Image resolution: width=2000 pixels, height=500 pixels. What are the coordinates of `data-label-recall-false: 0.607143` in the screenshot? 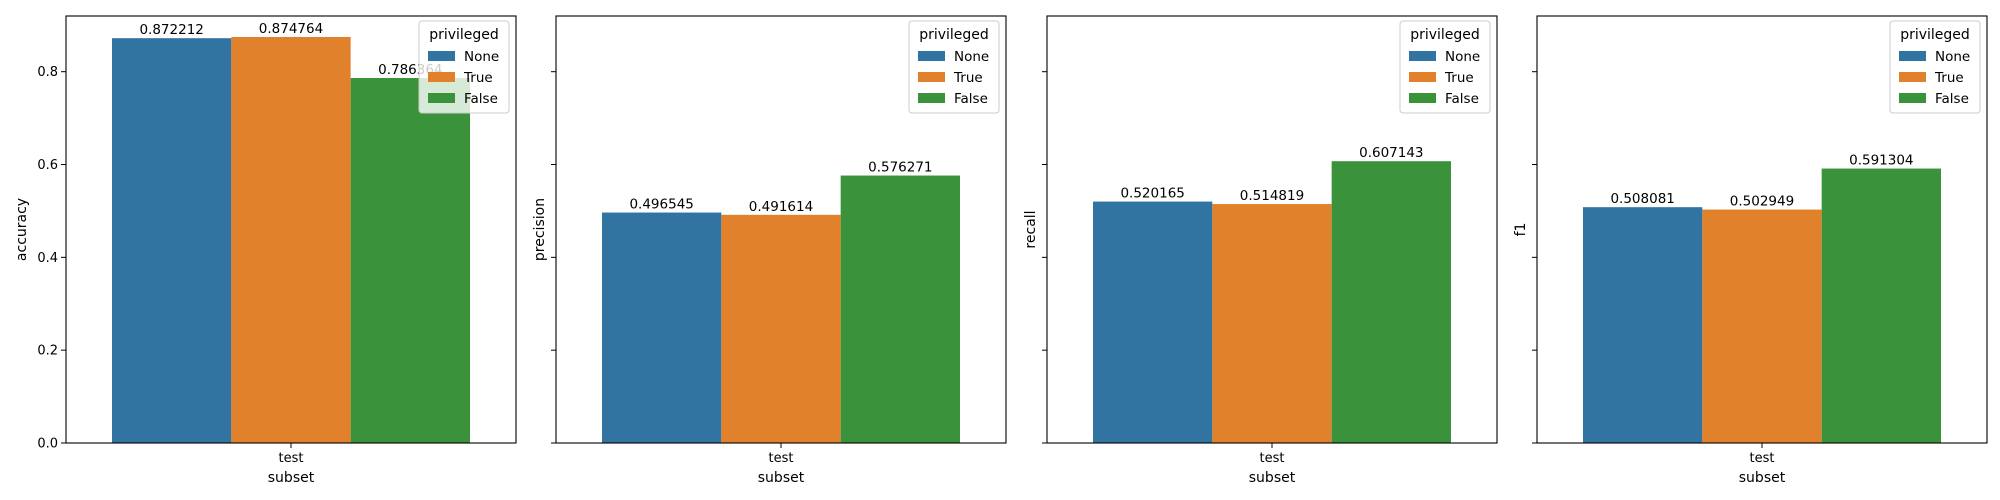 It's located at (1391, 153).